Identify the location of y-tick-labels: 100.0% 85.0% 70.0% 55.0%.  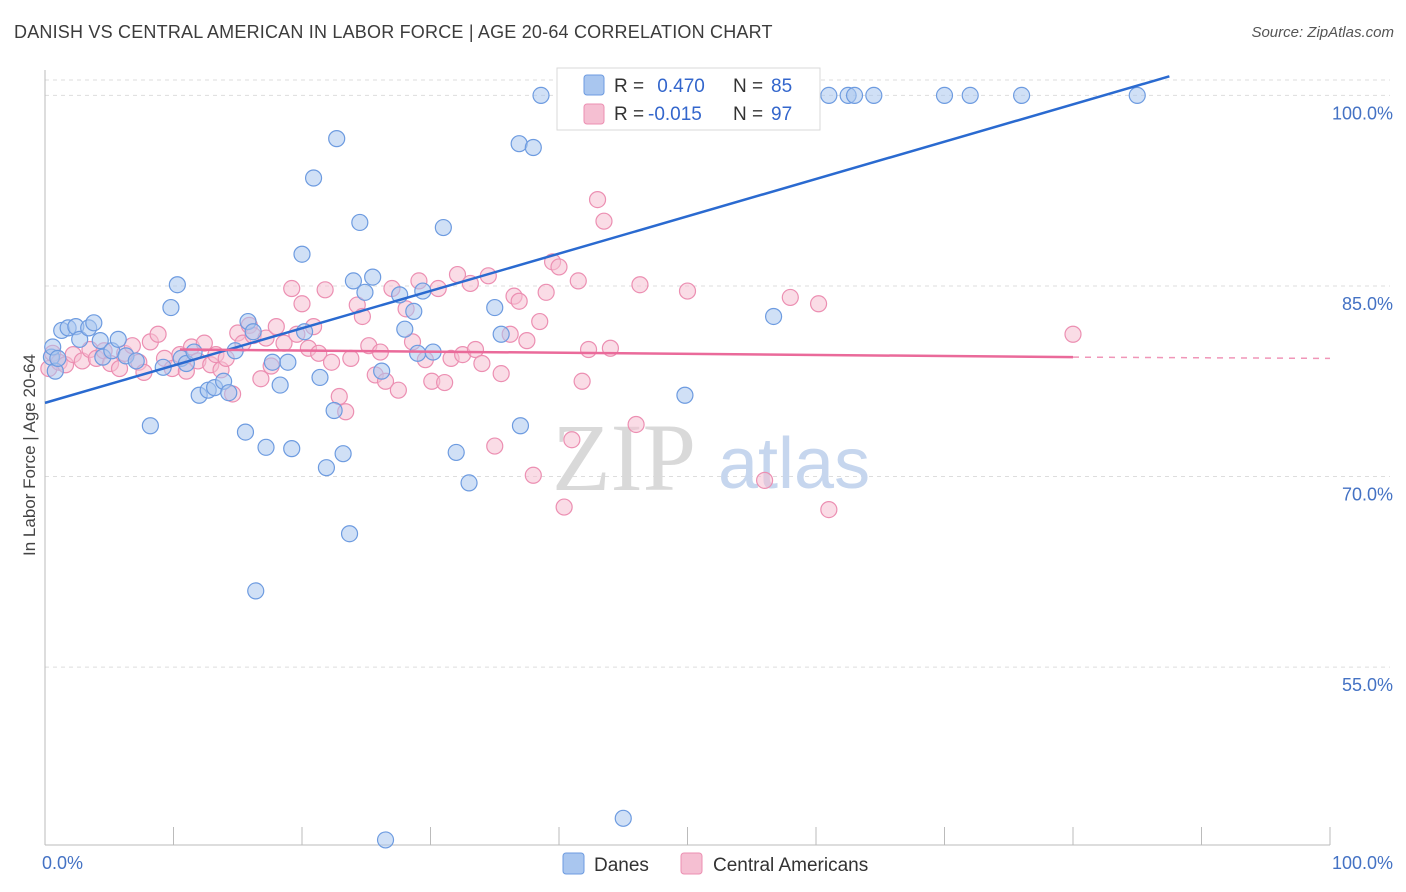
(1362, 399).